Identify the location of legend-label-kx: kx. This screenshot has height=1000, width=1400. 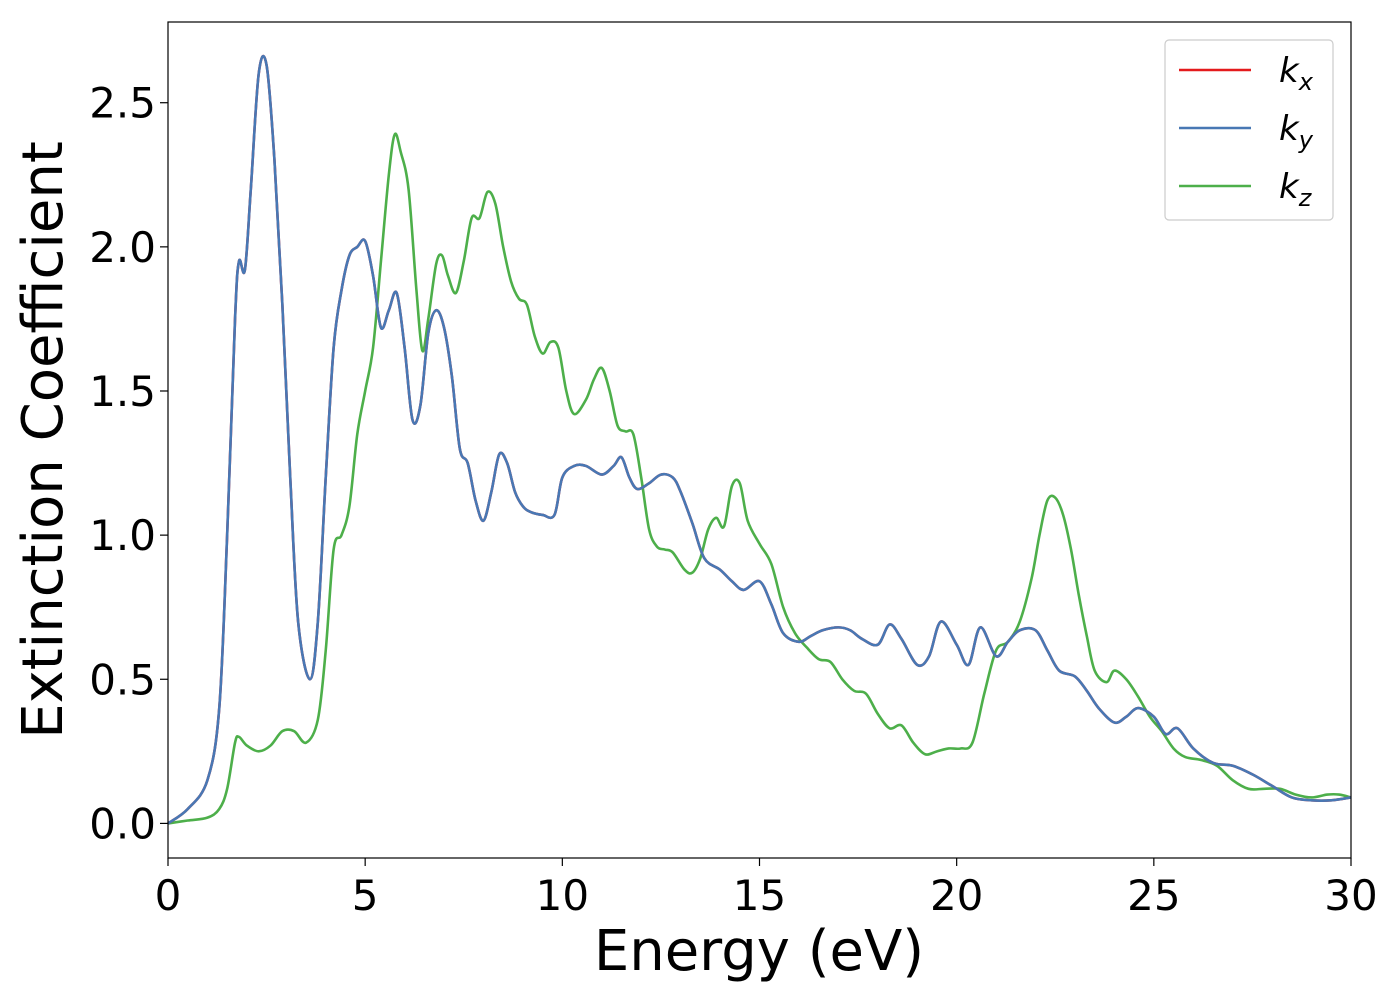
(1296, 73).